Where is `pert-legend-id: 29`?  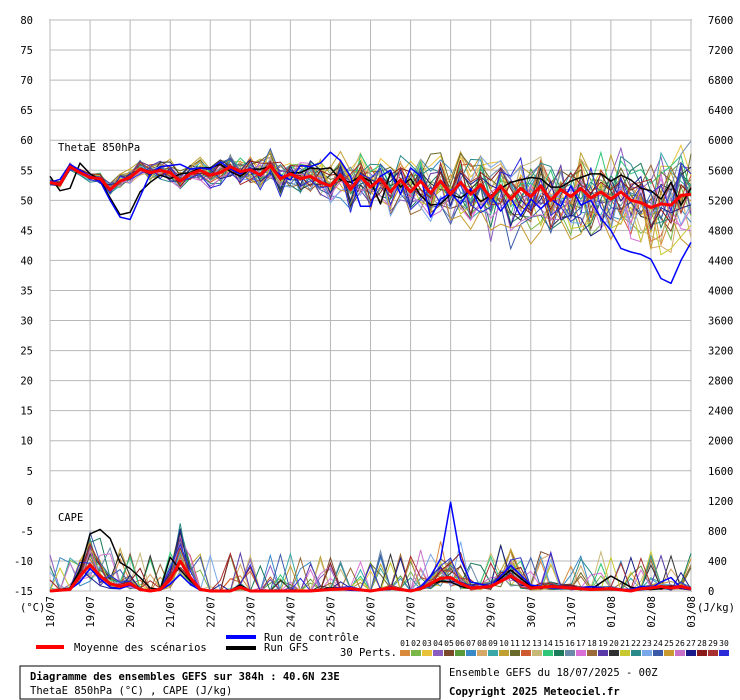 pert-legend-id: 29 is located at coordinates (713, 643).